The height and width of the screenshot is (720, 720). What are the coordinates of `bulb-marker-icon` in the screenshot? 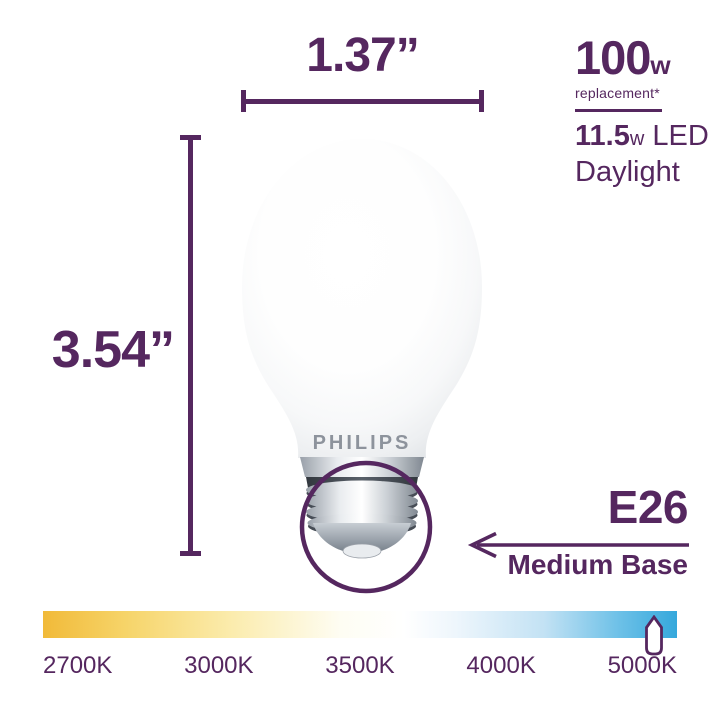 It's located at (654, 635).